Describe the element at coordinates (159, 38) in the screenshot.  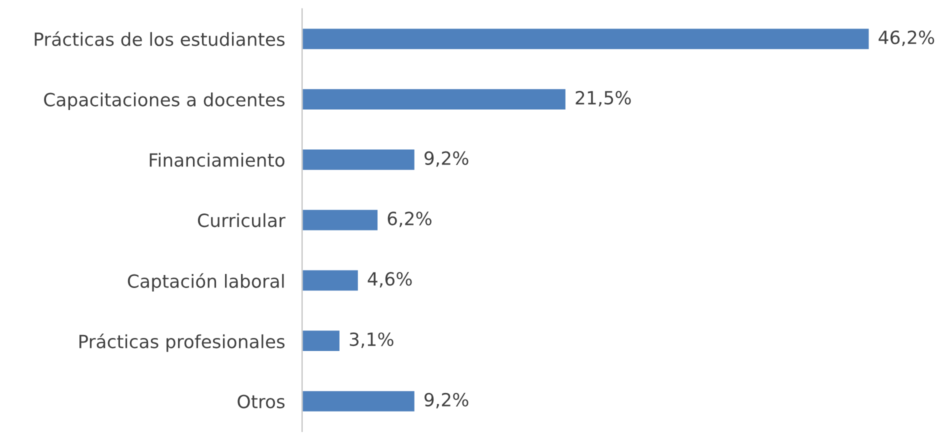
I see `y-tick-label: Prácticas de los estudiantes` at that location.